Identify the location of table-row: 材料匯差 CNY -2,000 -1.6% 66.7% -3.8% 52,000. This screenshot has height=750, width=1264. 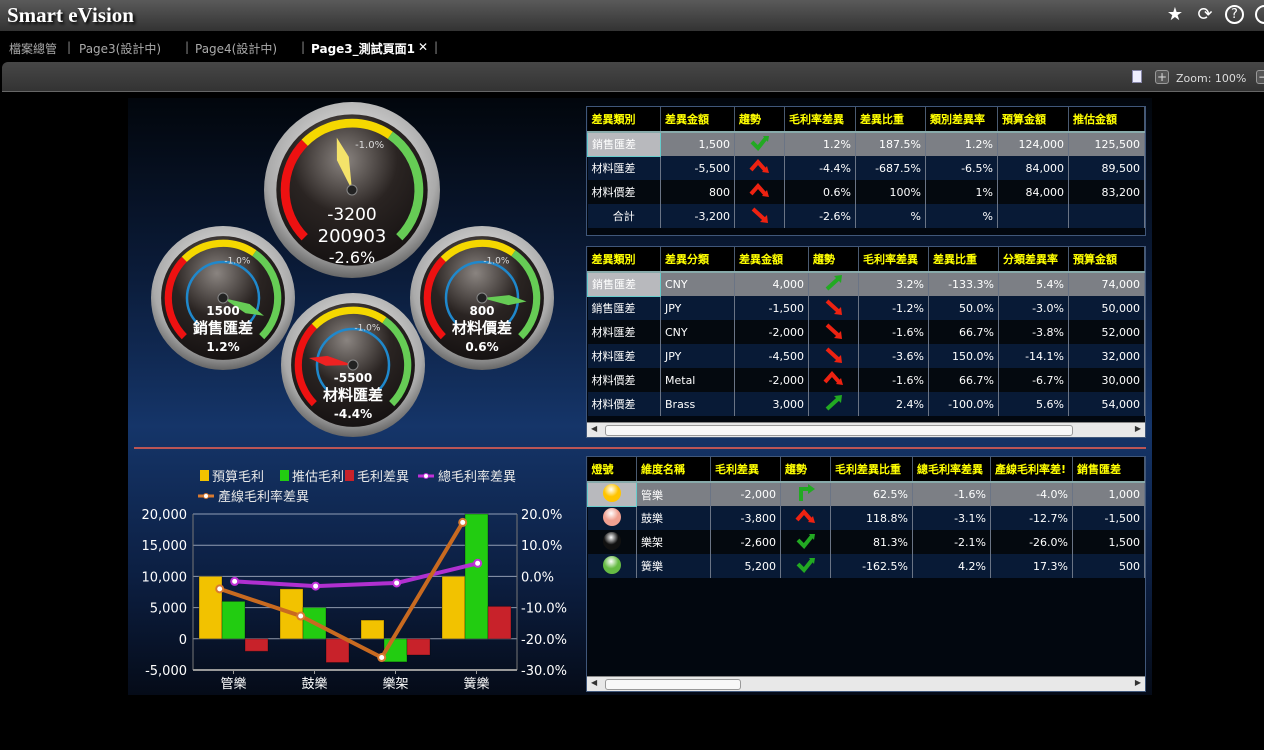
(866, 332).